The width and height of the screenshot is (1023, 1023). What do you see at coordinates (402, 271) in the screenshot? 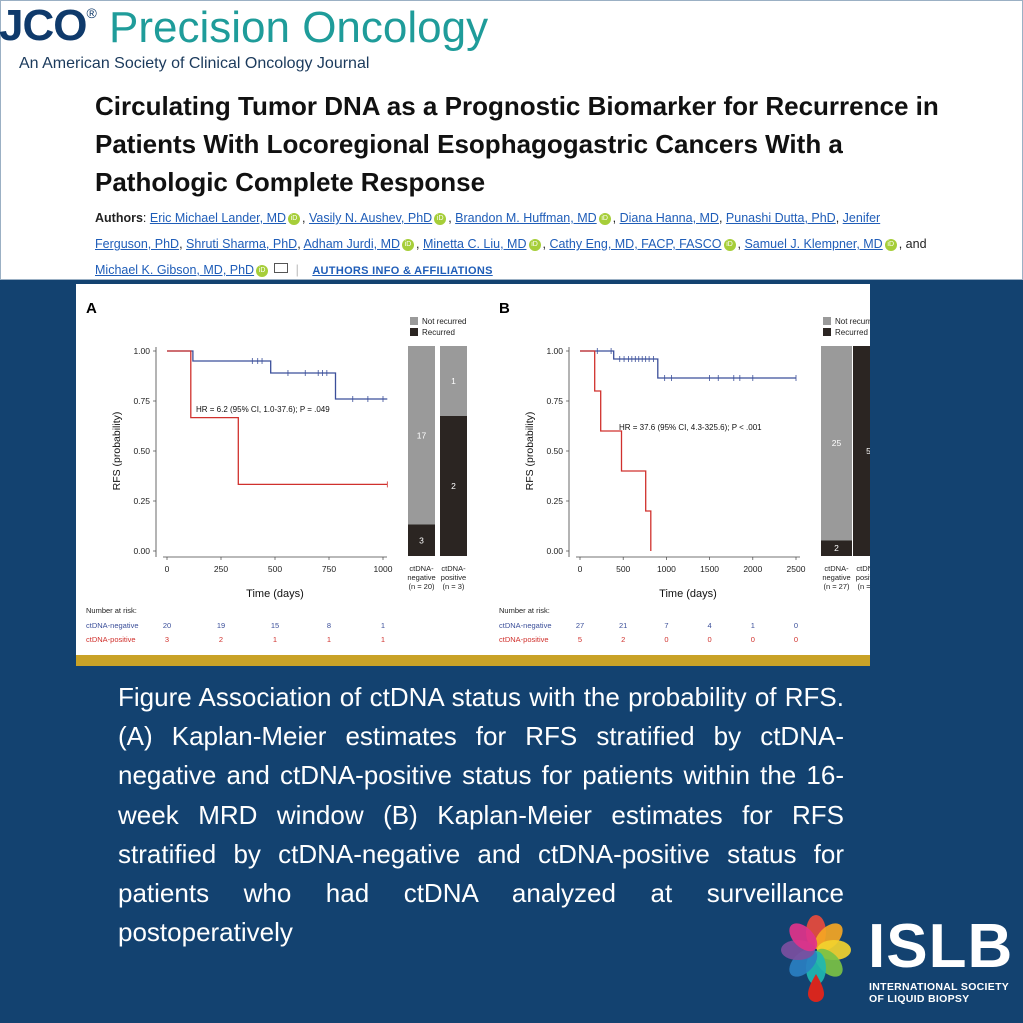
I see `affiliations-link: AUTHORS INFO & AFFILIATIONS` at bounding box center [402, 271].